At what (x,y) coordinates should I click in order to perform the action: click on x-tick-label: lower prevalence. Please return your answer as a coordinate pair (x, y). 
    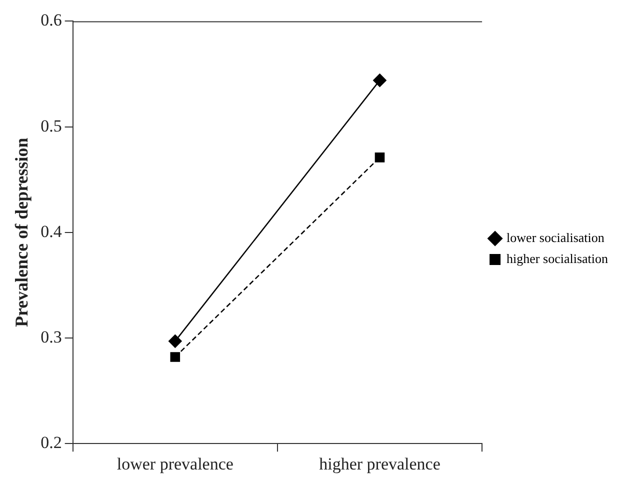
    Looking at the image, I should click on (175, 464).